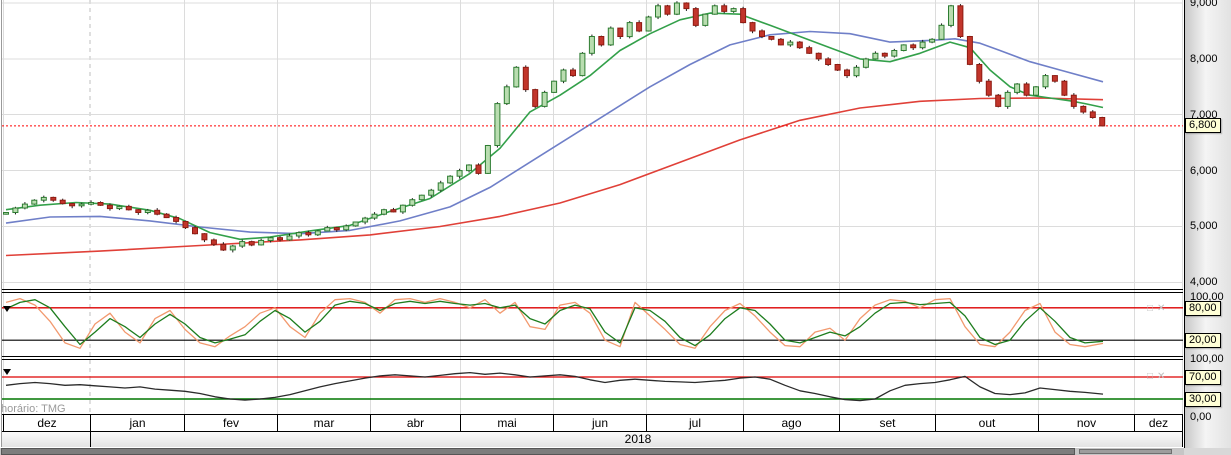 This screenshot has width=1231, height=455. What do you see at coordinates (1201, 417) in the screenshot?
I see `rsi-axis-bottom-label: 0,00` at bounding box center [1201, 417].